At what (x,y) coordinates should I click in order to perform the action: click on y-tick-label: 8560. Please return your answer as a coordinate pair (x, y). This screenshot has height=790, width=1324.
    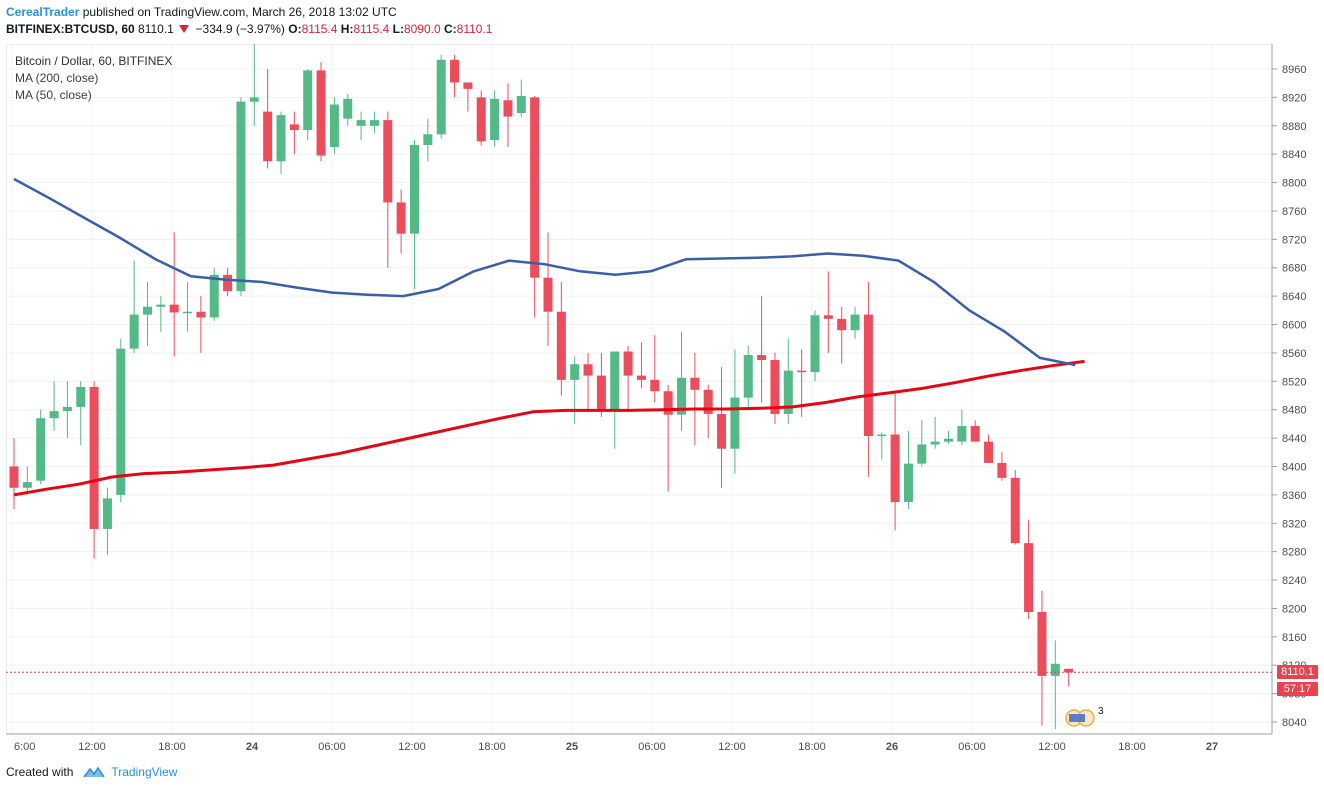
    Looking at the image, I should click on (1294, 354).